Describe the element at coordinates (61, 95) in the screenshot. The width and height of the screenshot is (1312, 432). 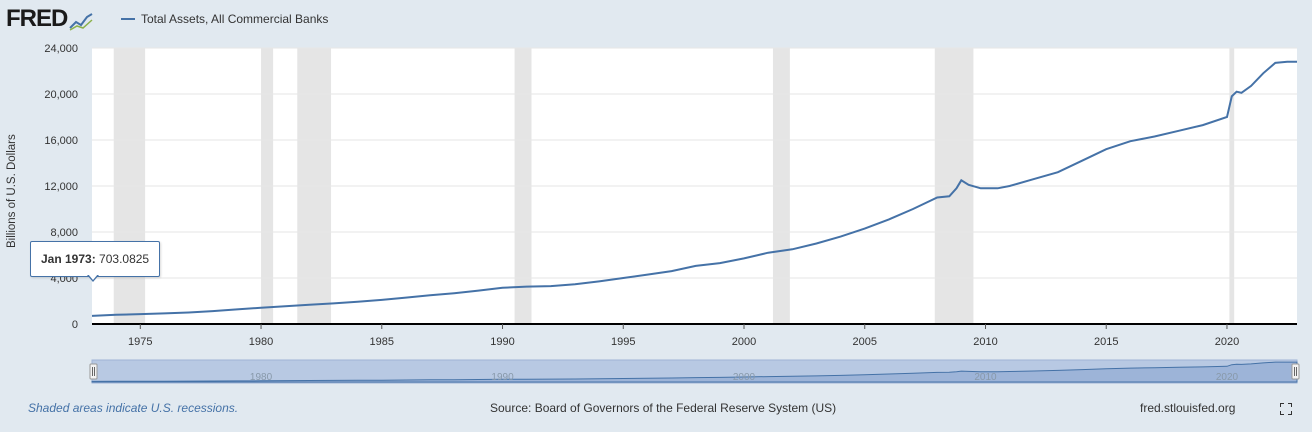
I see `y-tick-label: 20,000` at that location.